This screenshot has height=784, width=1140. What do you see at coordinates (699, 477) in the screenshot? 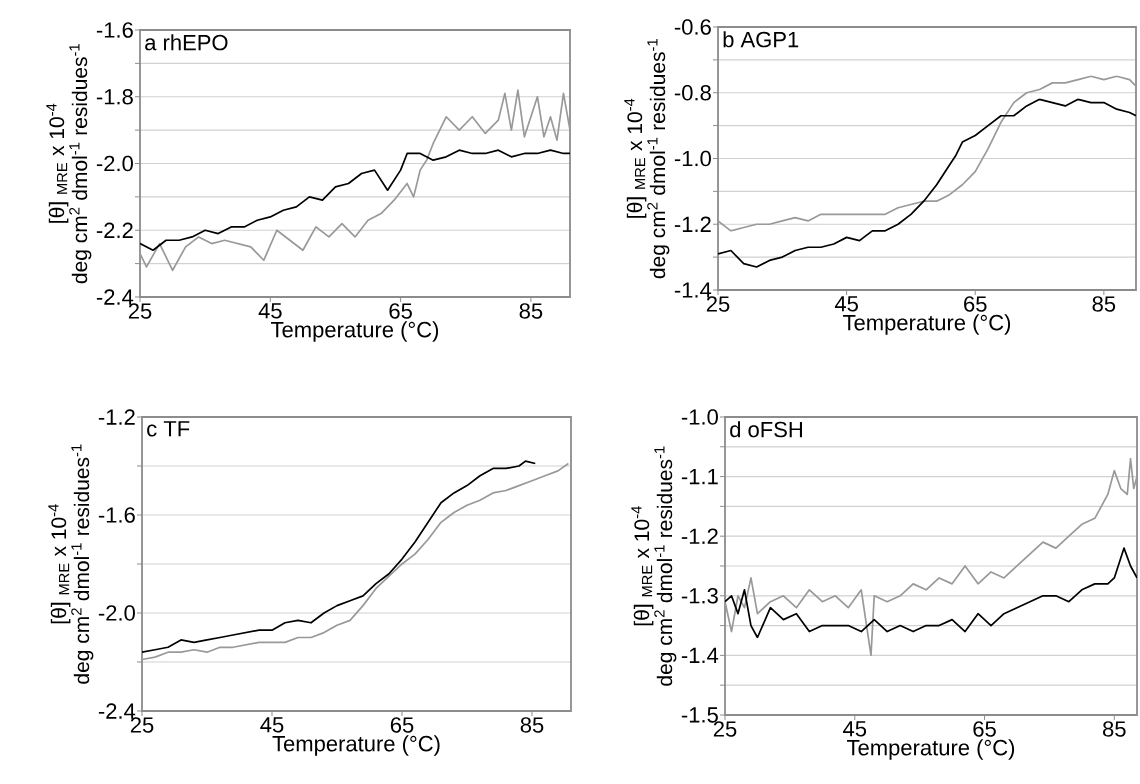
I see `y-tick-label: -1.1` at bounding box center [699, 477].